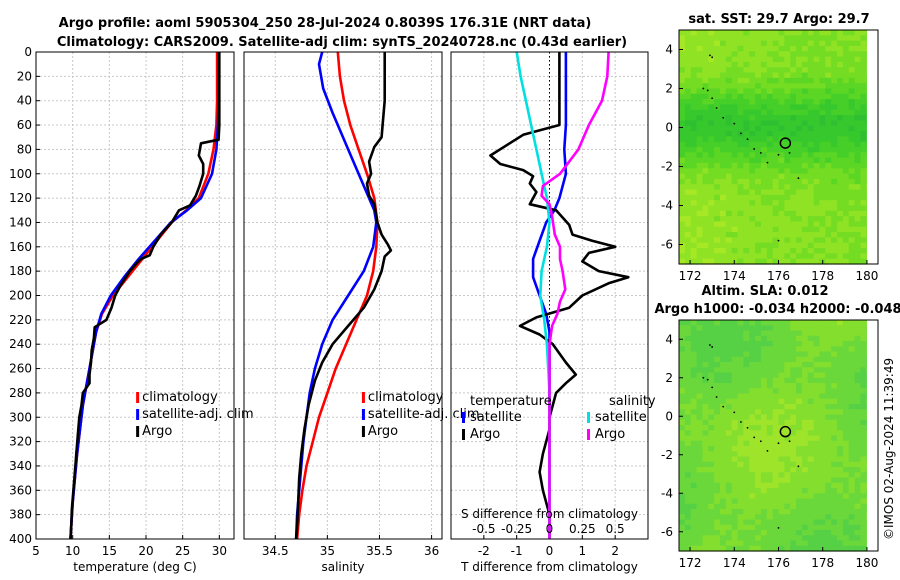 This screenshot has width=900, height=580. Describe the element at coordinates (20, 174) in the screenshot. I see `depth-tick-label: 100` at that location.